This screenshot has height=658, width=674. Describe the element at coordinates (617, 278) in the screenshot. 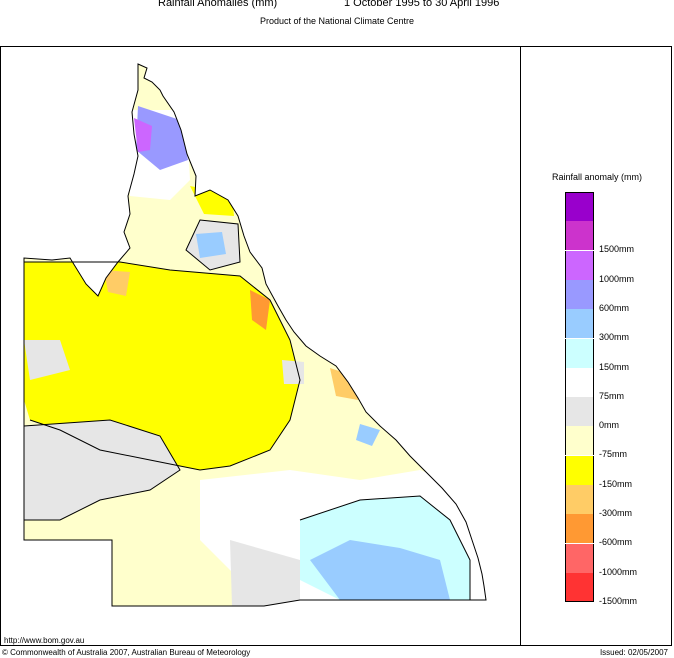

I see `legend-label: 1000mm` at that location.